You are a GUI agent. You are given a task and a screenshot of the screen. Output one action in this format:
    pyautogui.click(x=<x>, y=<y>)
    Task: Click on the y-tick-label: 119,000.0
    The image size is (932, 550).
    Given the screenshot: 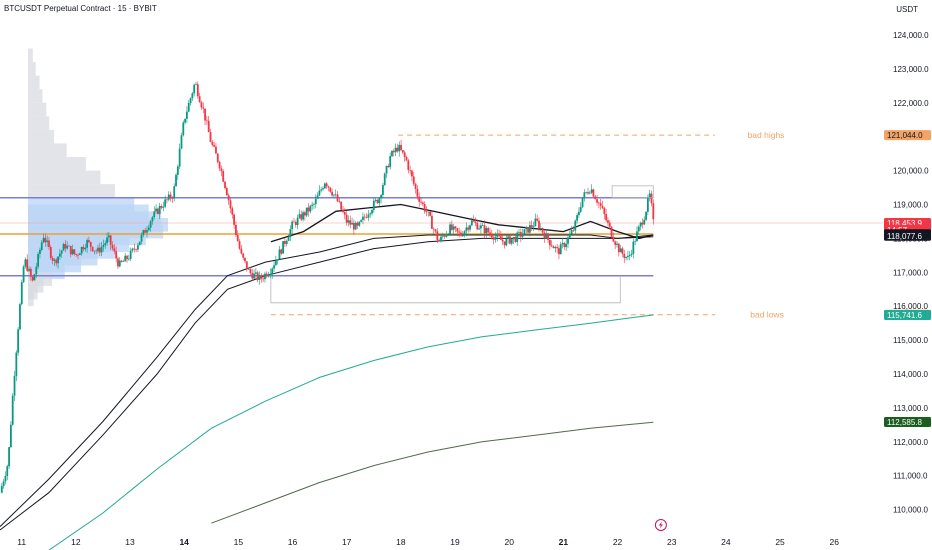 What is the action you would take?
    pyautogui.click(x=911, y=204)
    